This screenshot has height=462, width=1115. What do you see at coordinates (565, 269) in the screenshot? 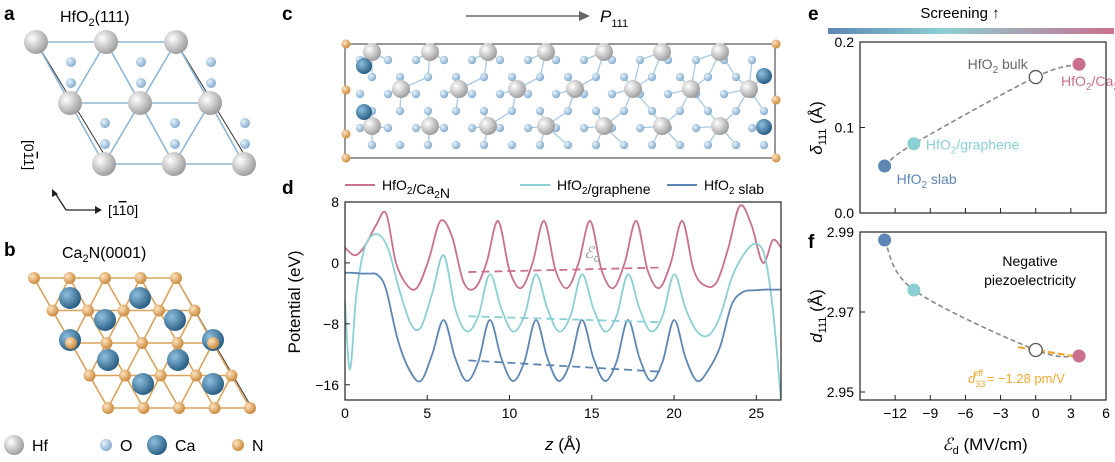
I see `field-fit-line-ca2n` at bounding box center [565, 269].